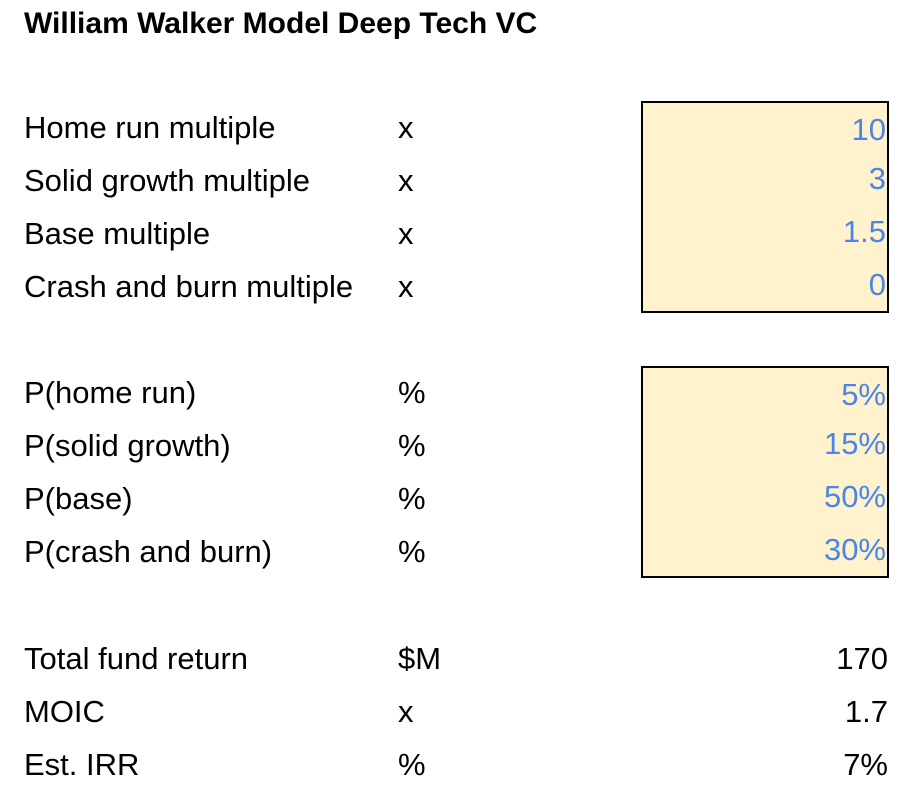  What do you see at coordinates (450, 232) in the screenshot?
I see `row-base-multiple: Base multiple x 1.5` at bounding box center [450, 232].